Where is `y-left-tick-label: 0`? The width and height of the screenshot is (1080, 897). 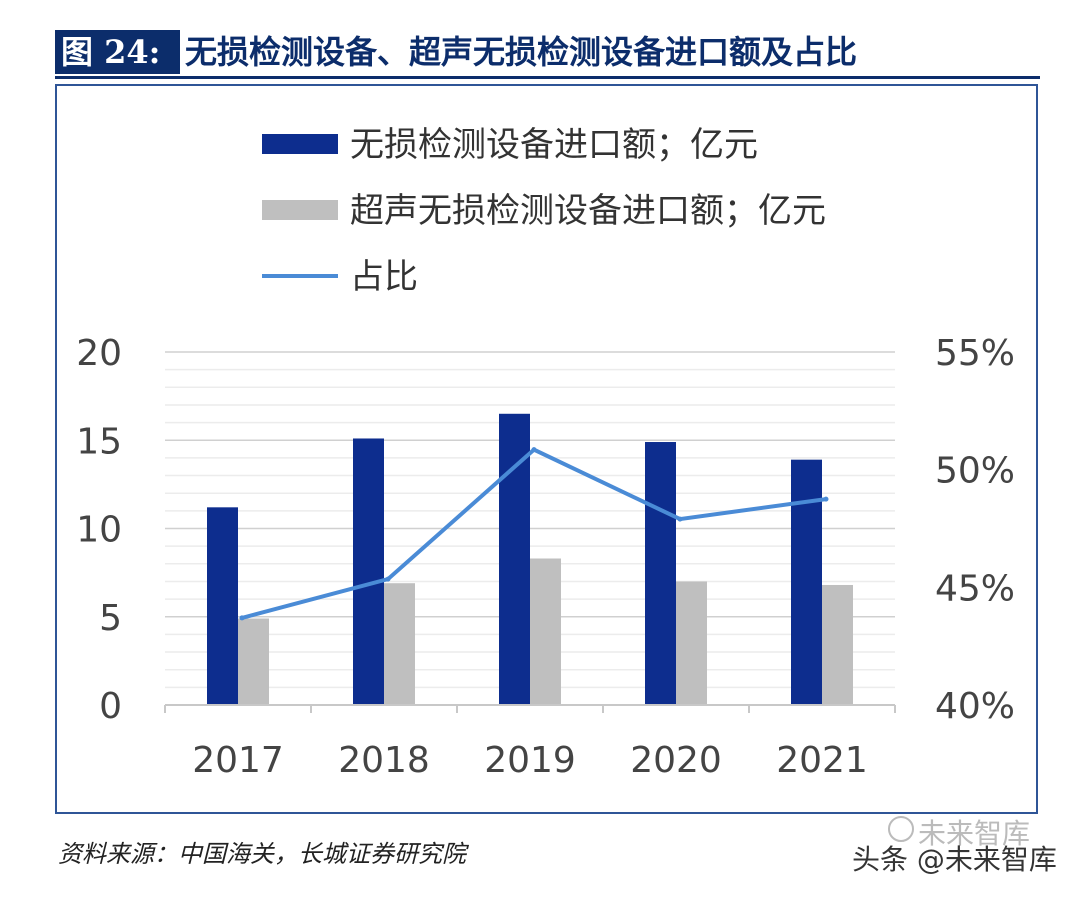
y-left-tick-label: 0 is located at coordinates (110, 706).